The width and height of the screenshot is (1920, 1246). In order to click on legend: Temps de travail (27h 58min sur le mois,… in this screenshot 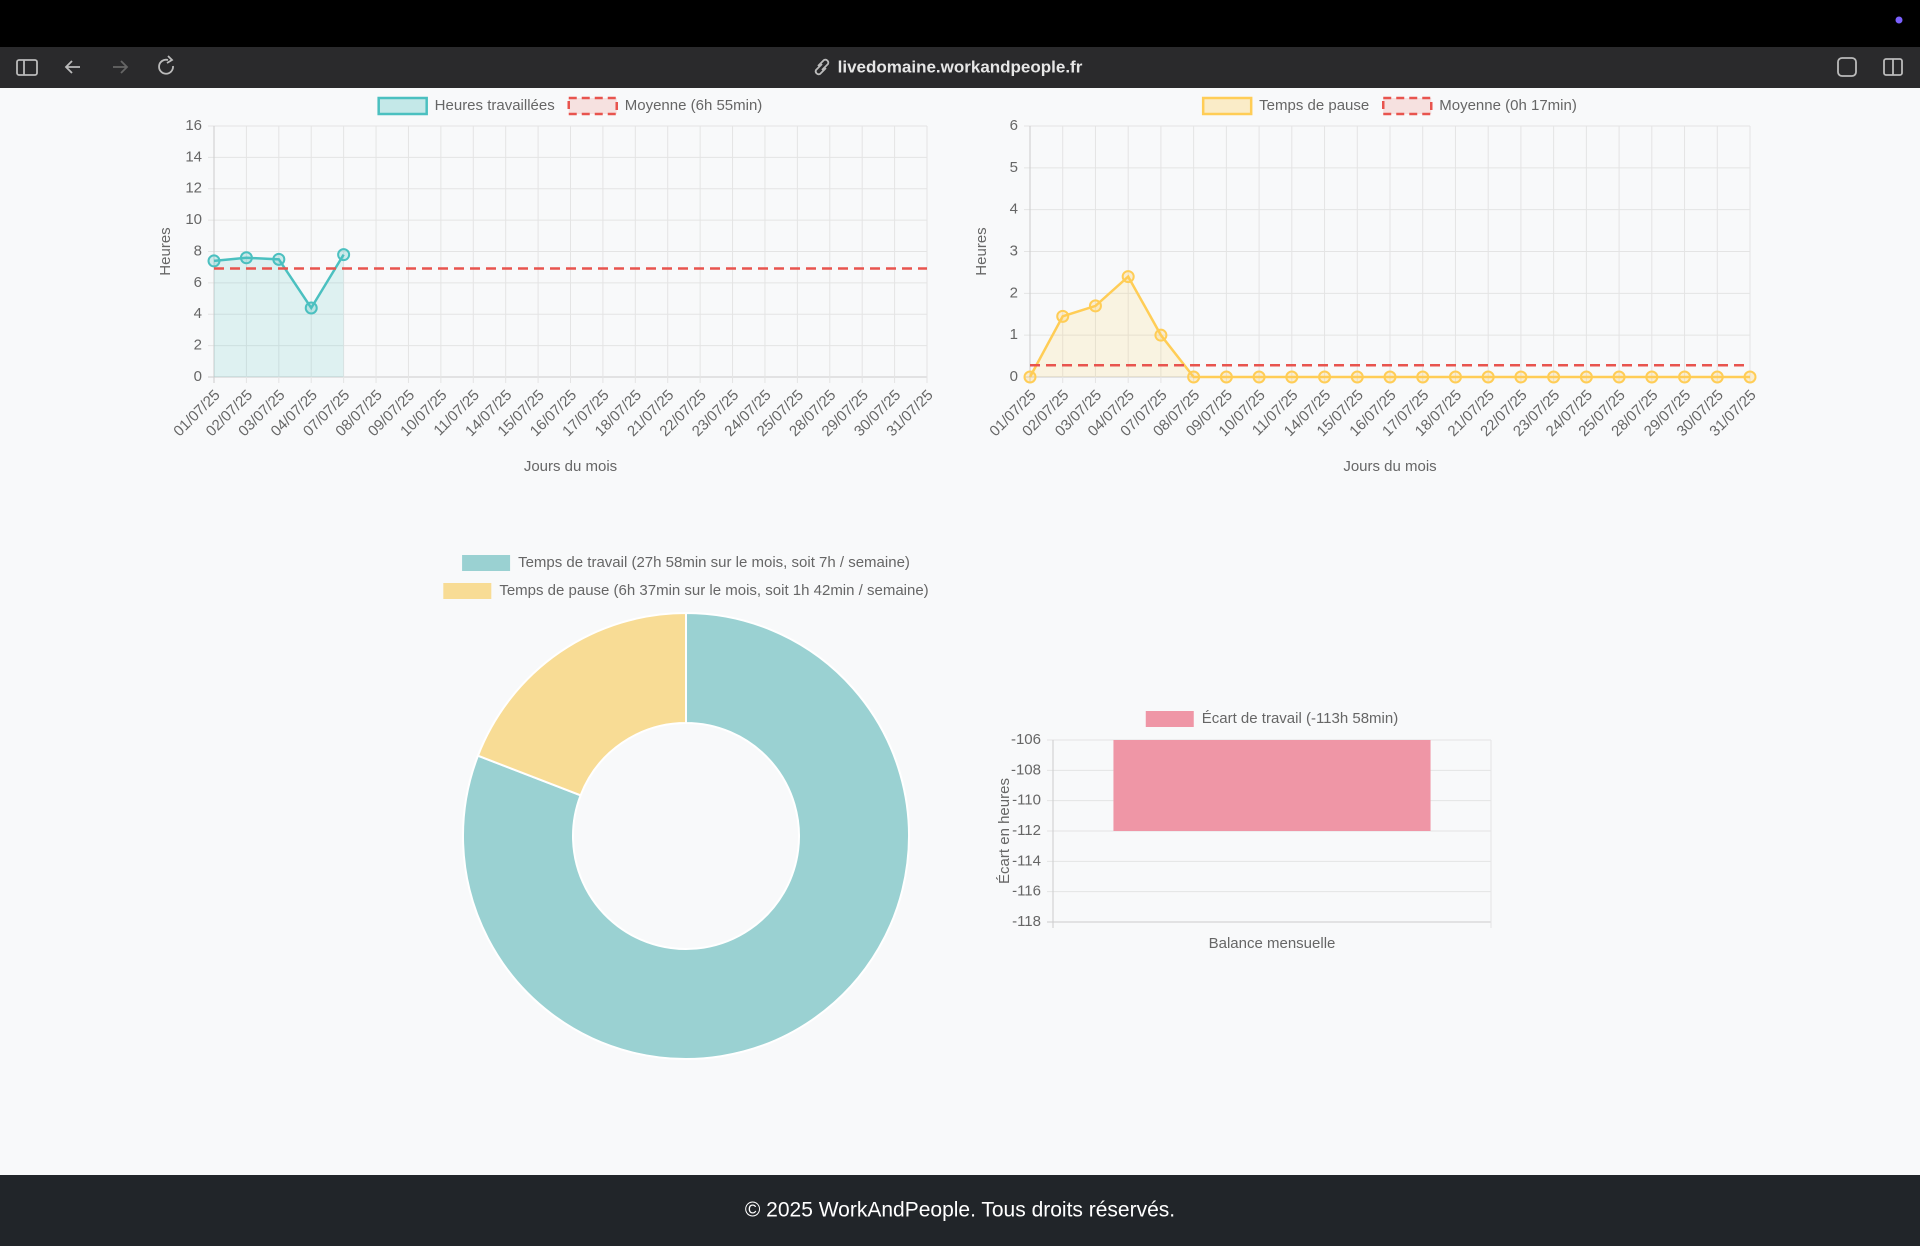, I will do `click(686, 562)`.